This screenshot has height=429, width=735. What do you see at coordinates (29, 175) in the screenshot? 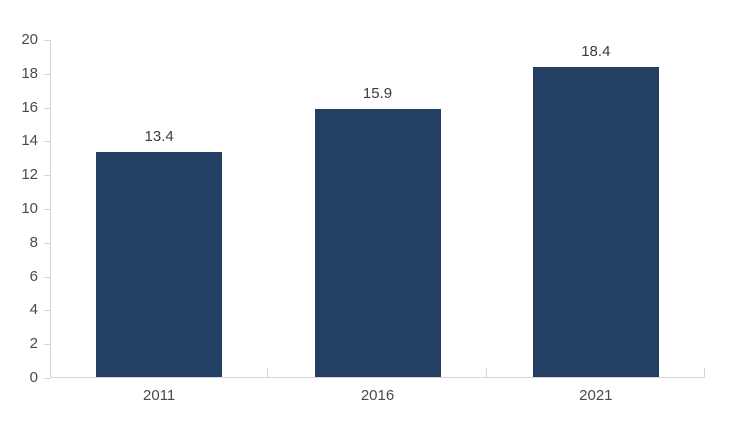
I see `y-axis-tick-label: 12` at bounding box center [29, 175].